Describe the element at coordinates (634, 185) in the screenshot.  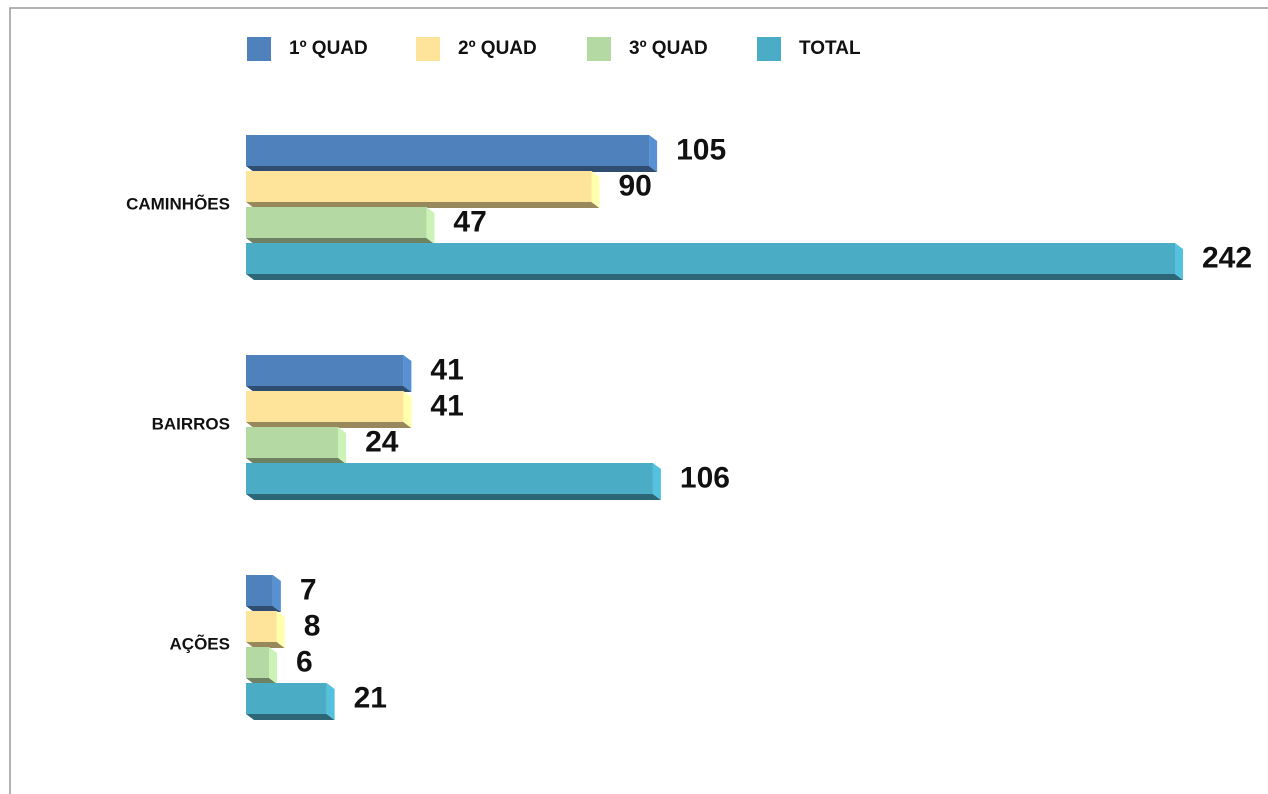
I see `value-label: 90` at that location.